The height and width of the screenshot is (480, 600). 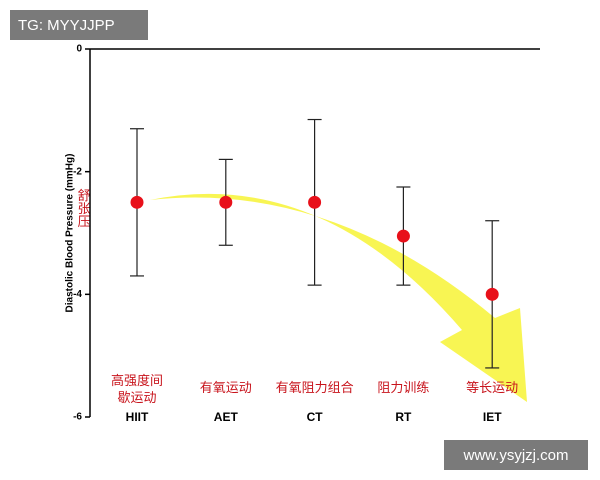 What do you see at coordinates (403, 388) in the screenshot?
I see `category-label-cn: 阻力训练` at bounding box center [403, 388].